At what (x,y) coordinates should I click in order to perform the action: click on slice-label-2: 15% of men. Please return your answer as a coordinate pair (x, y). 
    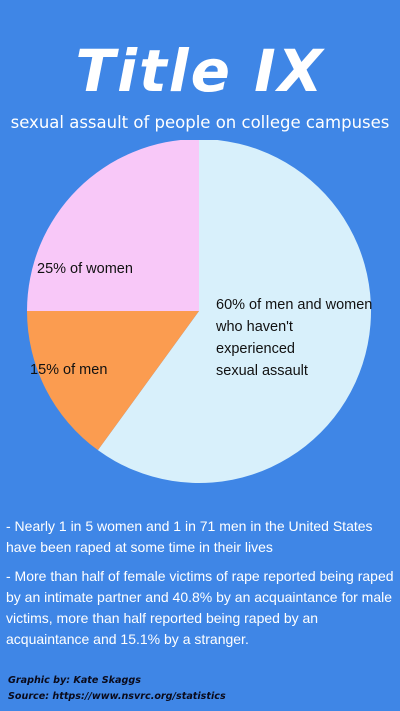
    Looking at the image, I should click on (68, 370).